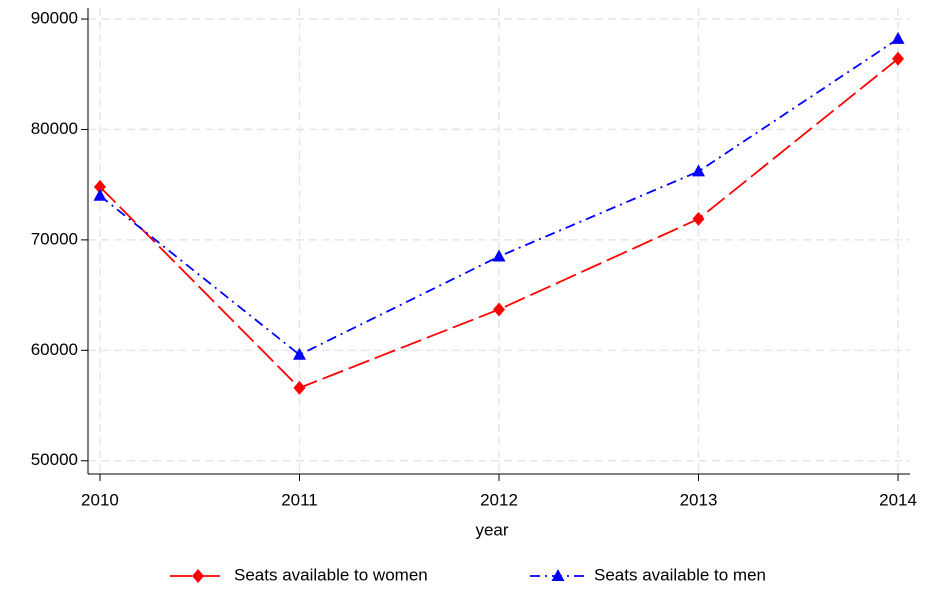 The width and height of the screenshot is (925, 591). I want to click on y-tick-label: 80000, so click(54, 128).